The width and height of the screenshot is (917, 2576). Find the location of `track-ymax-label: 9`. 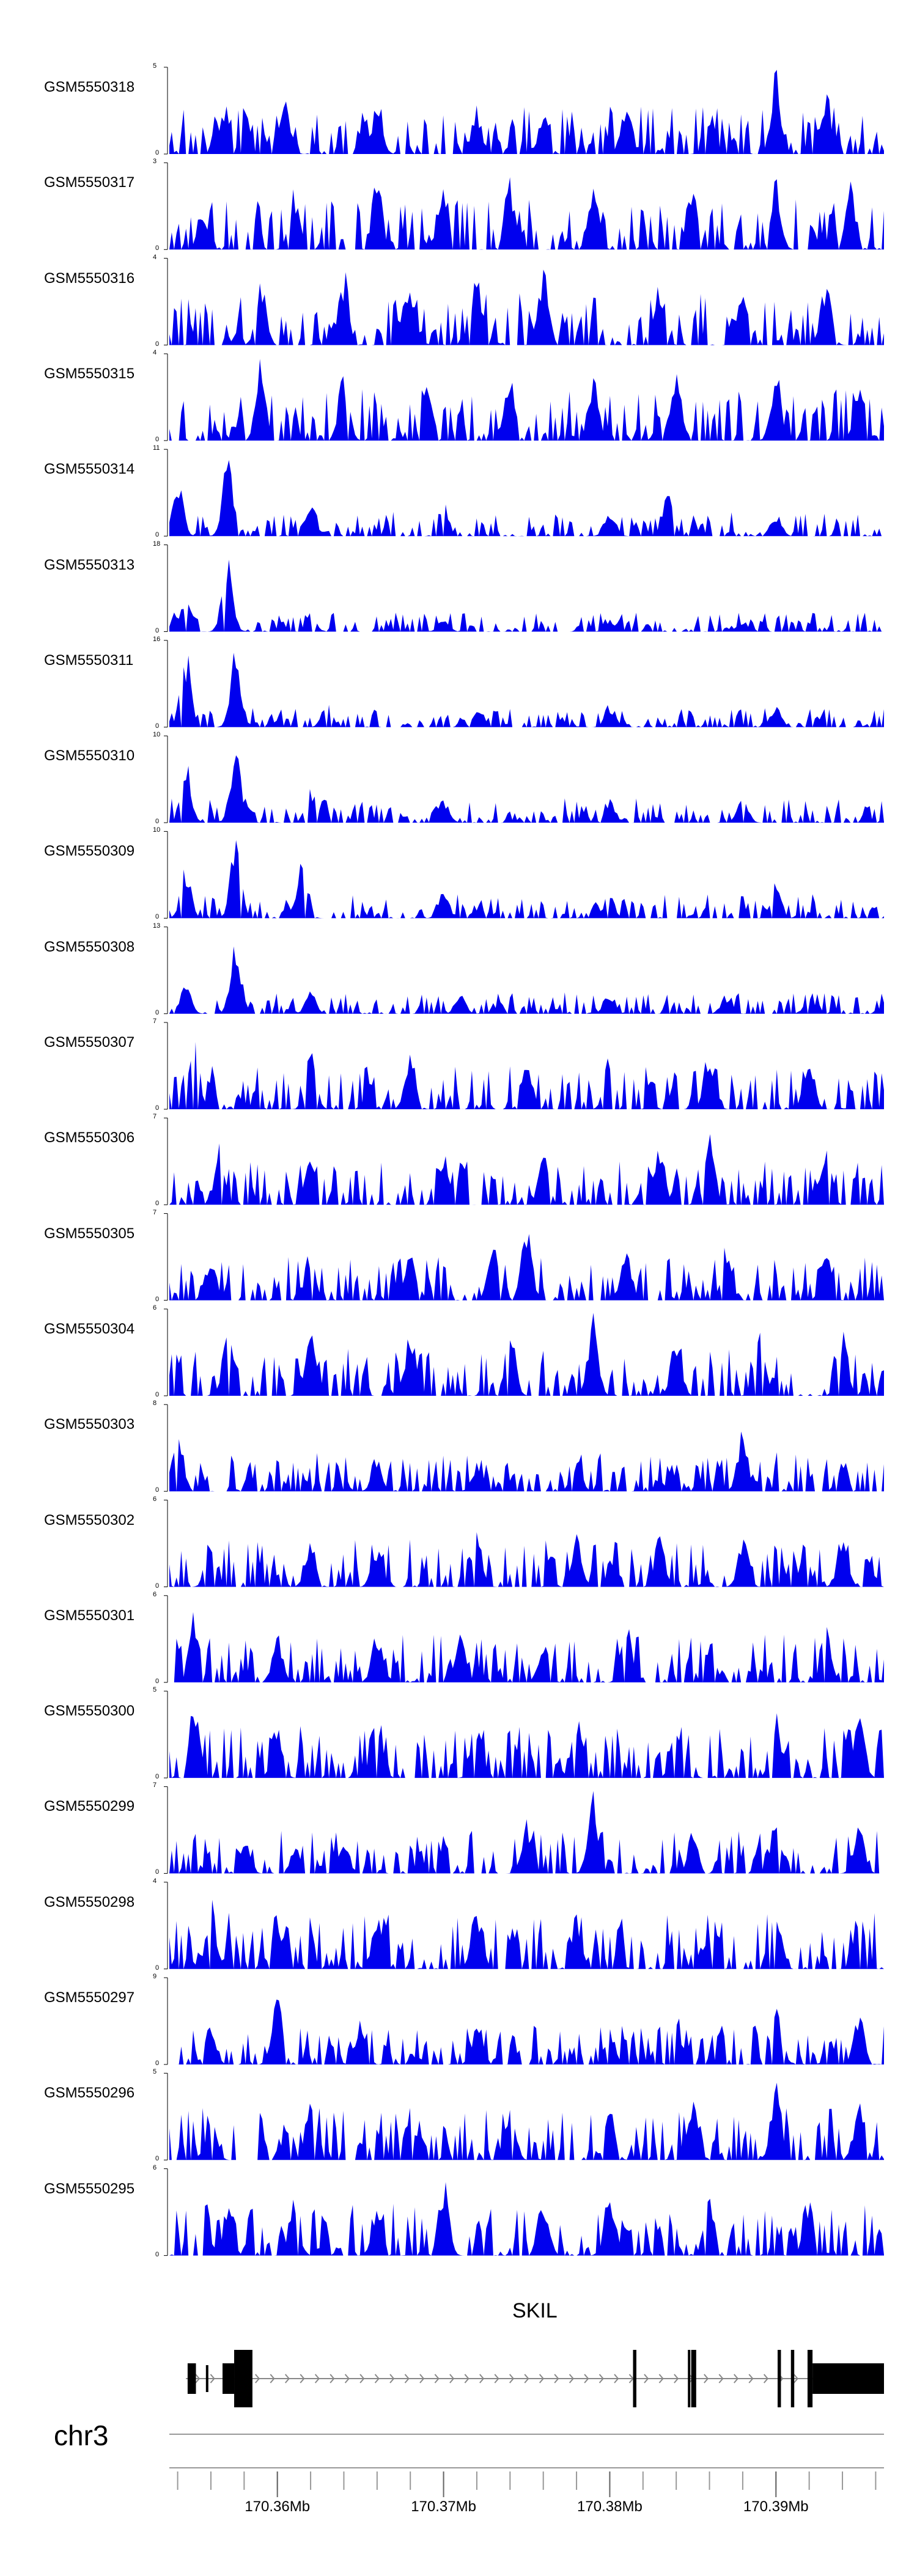

track-ymax-label: 9 is located at coordinates (155, 1976).